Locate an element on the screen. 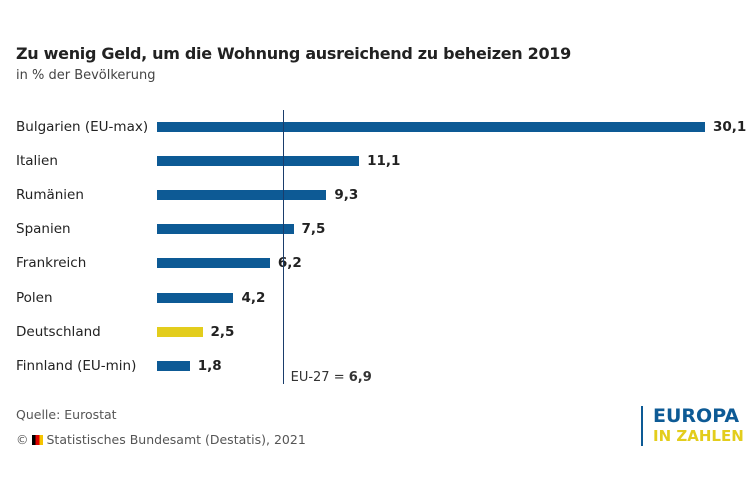  destatis-logo-icon is located at coordinates (38, 440).